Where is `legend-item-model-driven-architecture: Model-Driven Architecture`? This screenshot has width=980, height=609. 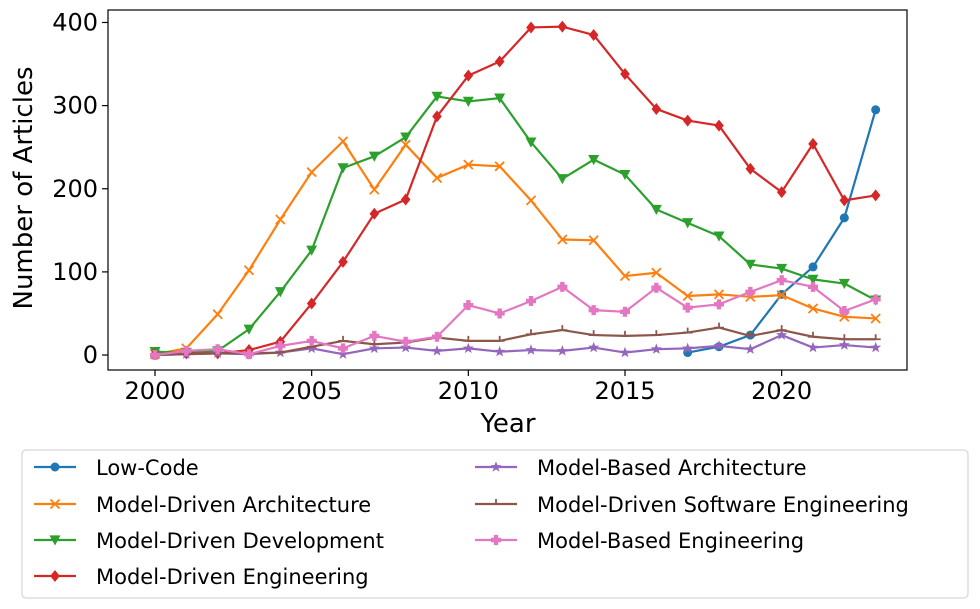 legend-item-model-driven-architecture: Model-Driven Architecture is located at coordinates (202, 505).